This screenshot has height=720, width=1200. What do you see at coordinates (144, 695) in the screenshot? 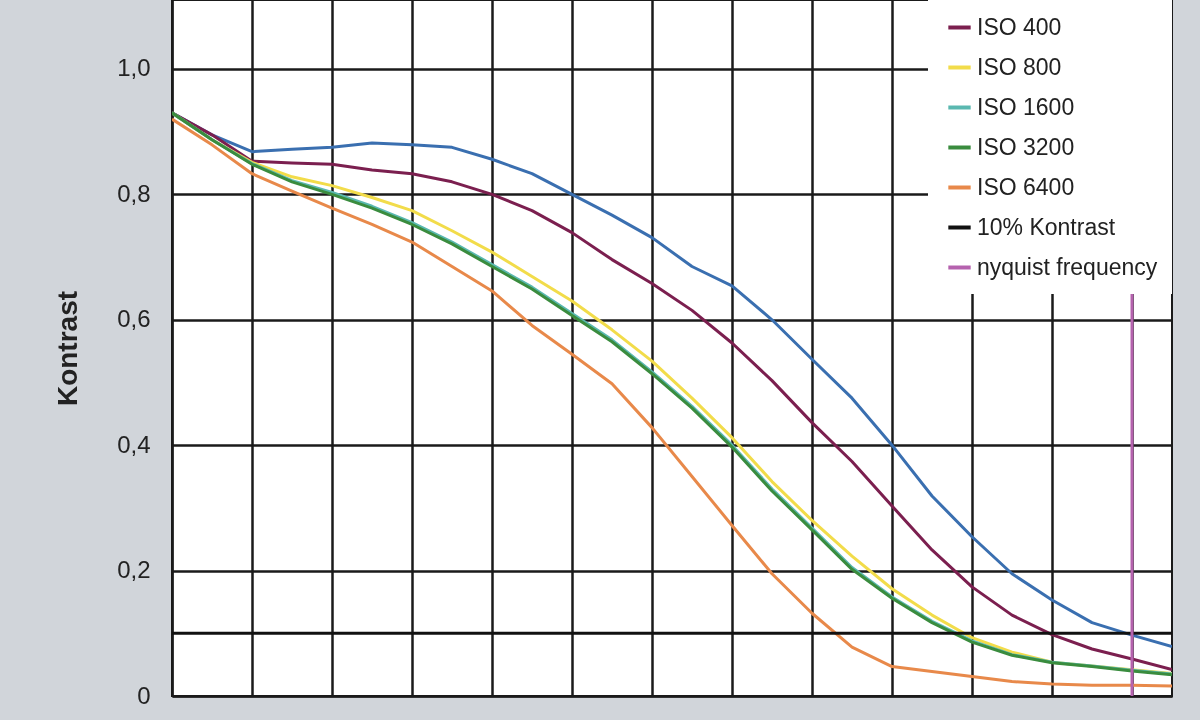
I see `y-tick-label: 0` at bounding box center [144, 695].